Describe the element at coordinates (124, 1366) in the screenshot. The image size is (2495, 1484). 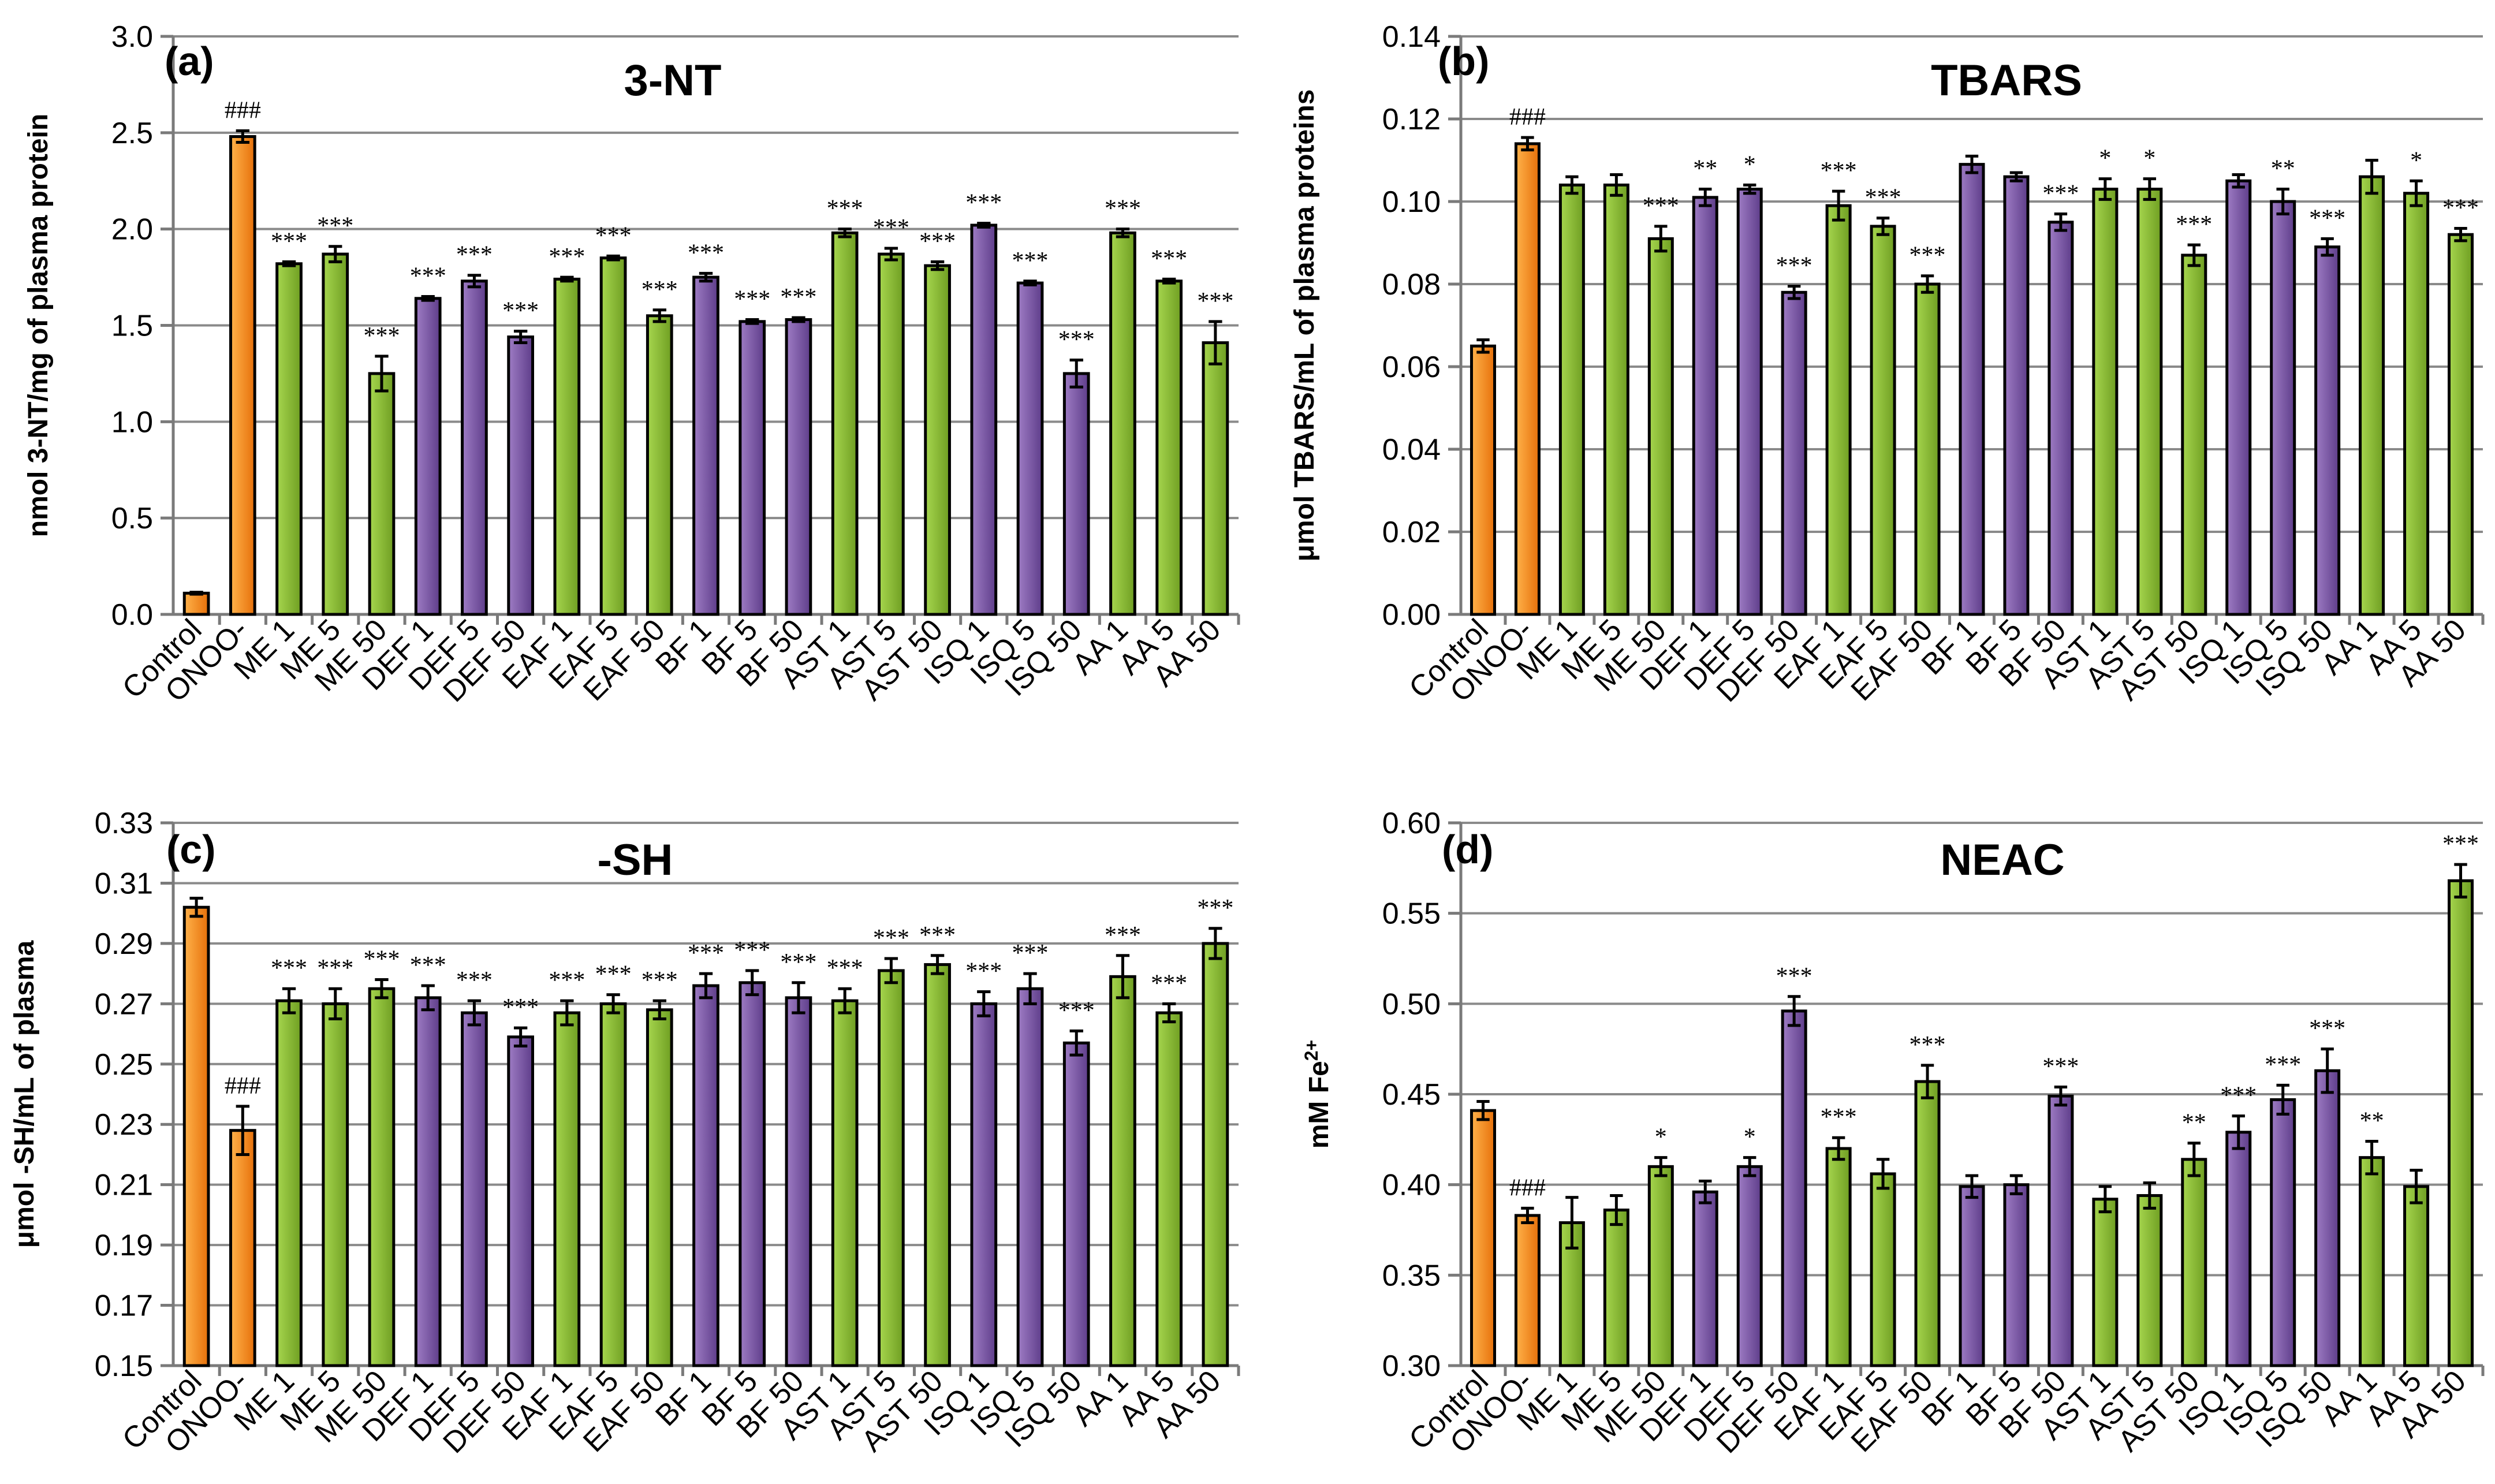
I see `y-tick-label: 0.15` at that location.